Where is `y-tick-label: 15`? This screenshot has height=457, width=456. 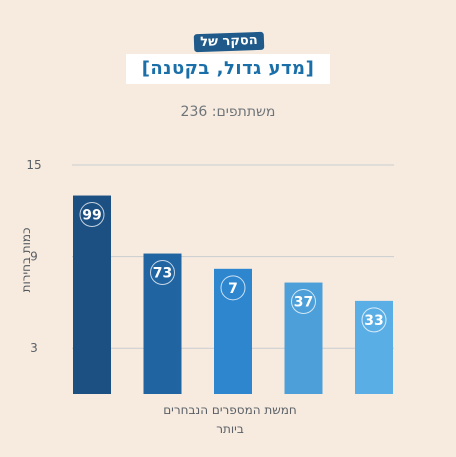 y-tick-label: 15 is located at coordinates (33, 165).